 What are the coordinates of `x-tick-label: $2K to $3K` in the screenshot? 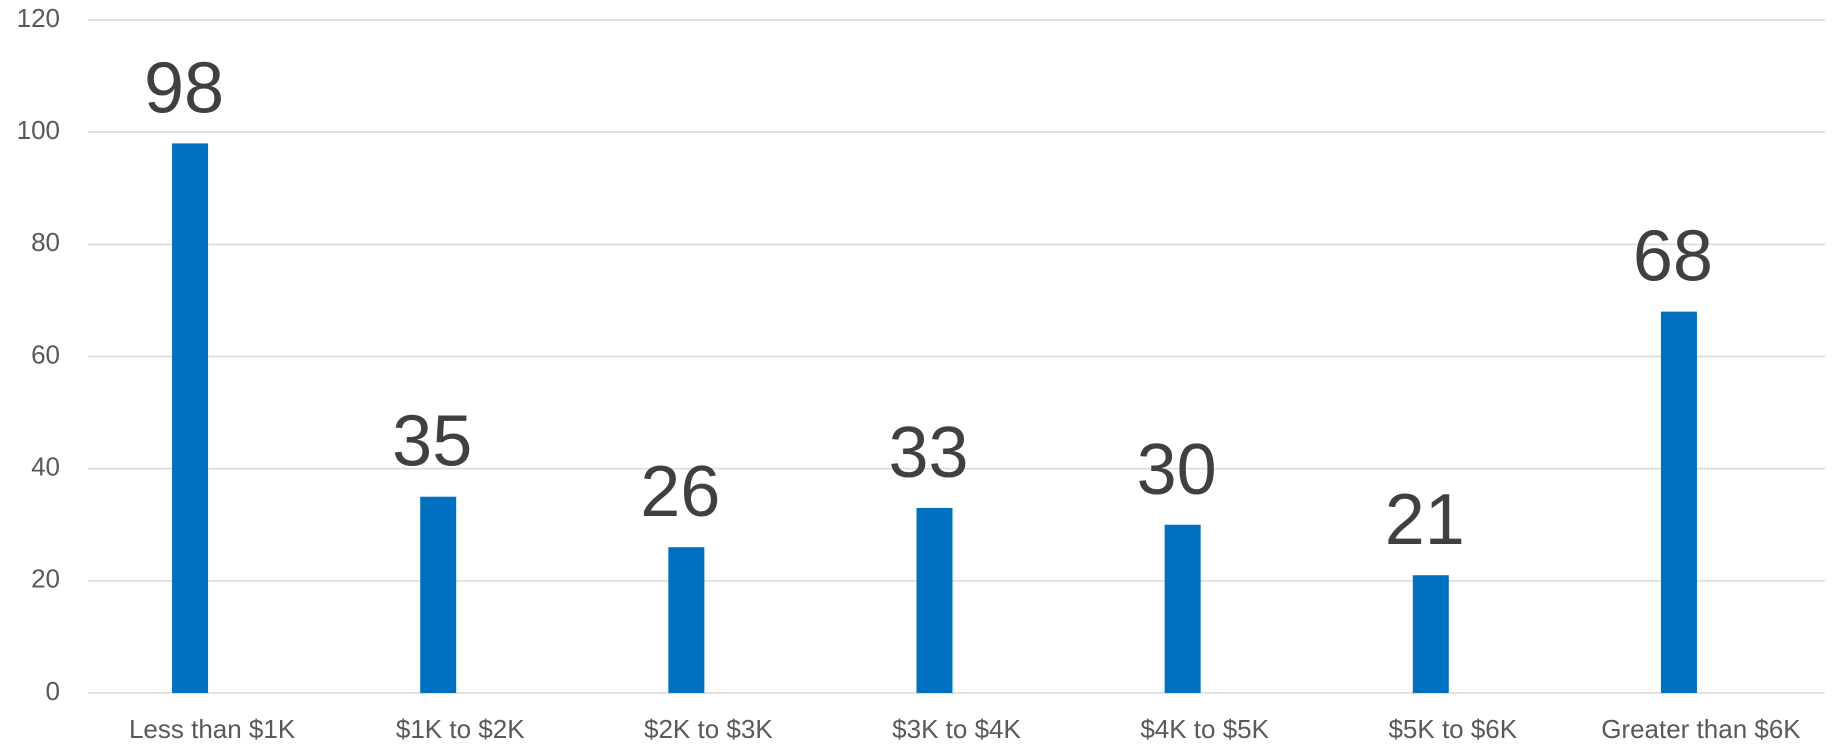 It's located at (708, 729).